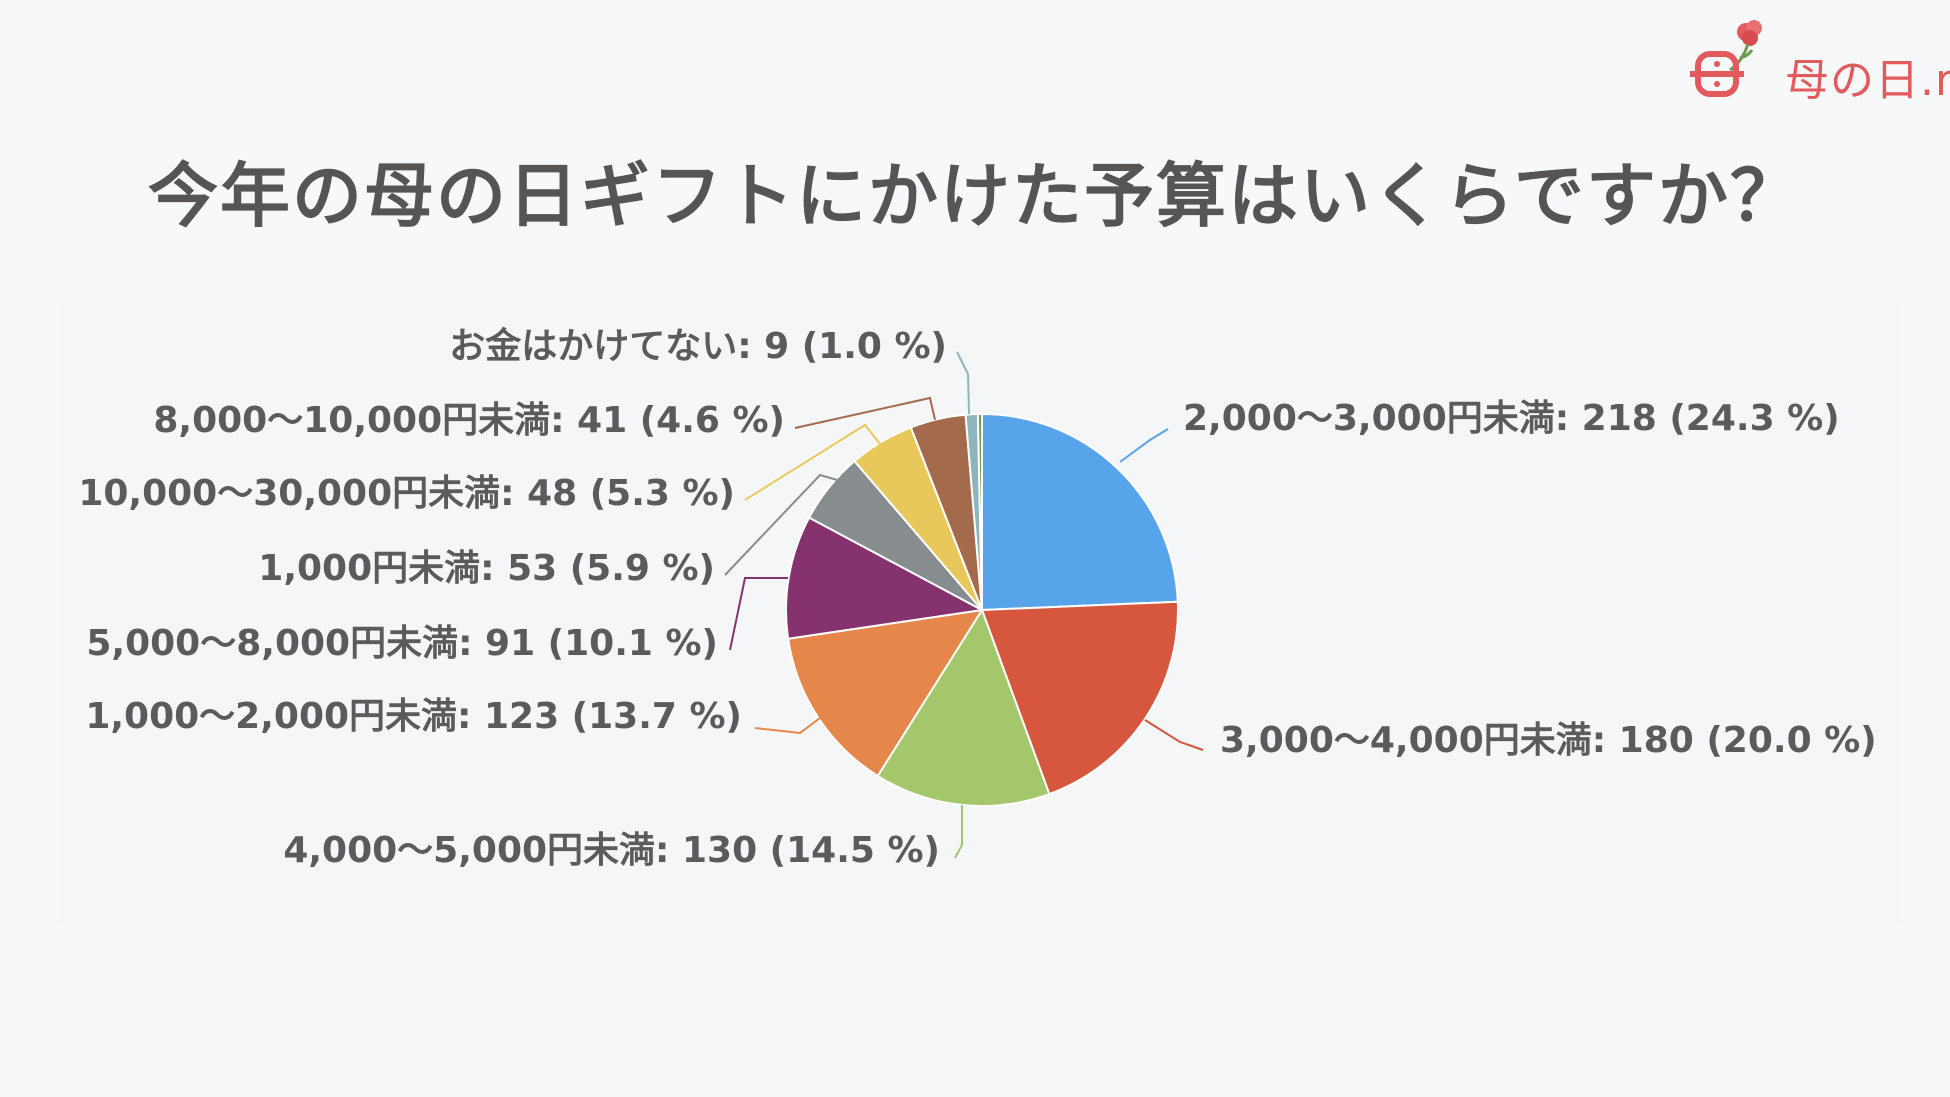 This screenshot has height=1097, width=1950. Describe the element at coordinates (1548, 740) in the screenshot. I see `slice-label-2: 3,000〜4,000円未満: 180 (20.0 %)` at that location.